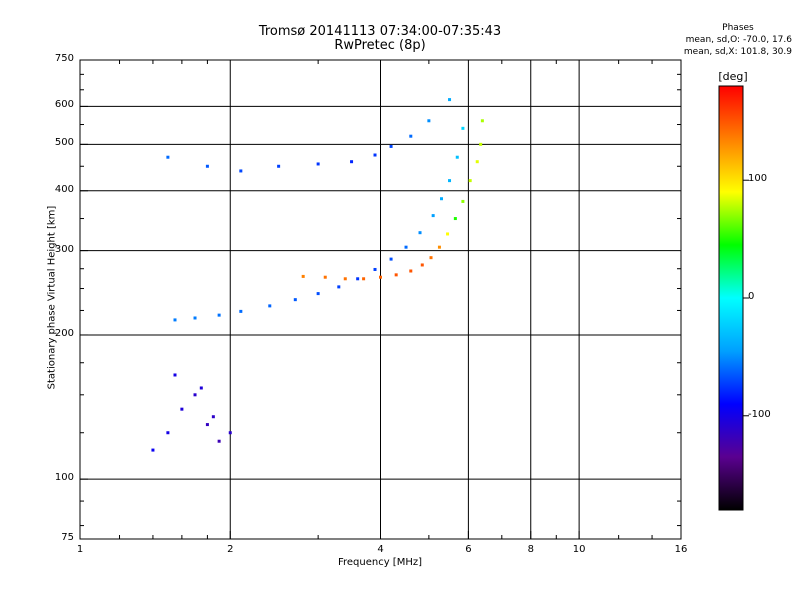 The height and width of the screenshot is (600, 800). Describe the element at coordinates (64, 478) in the screenshot. I see `y-tick-label: 100` at that location.